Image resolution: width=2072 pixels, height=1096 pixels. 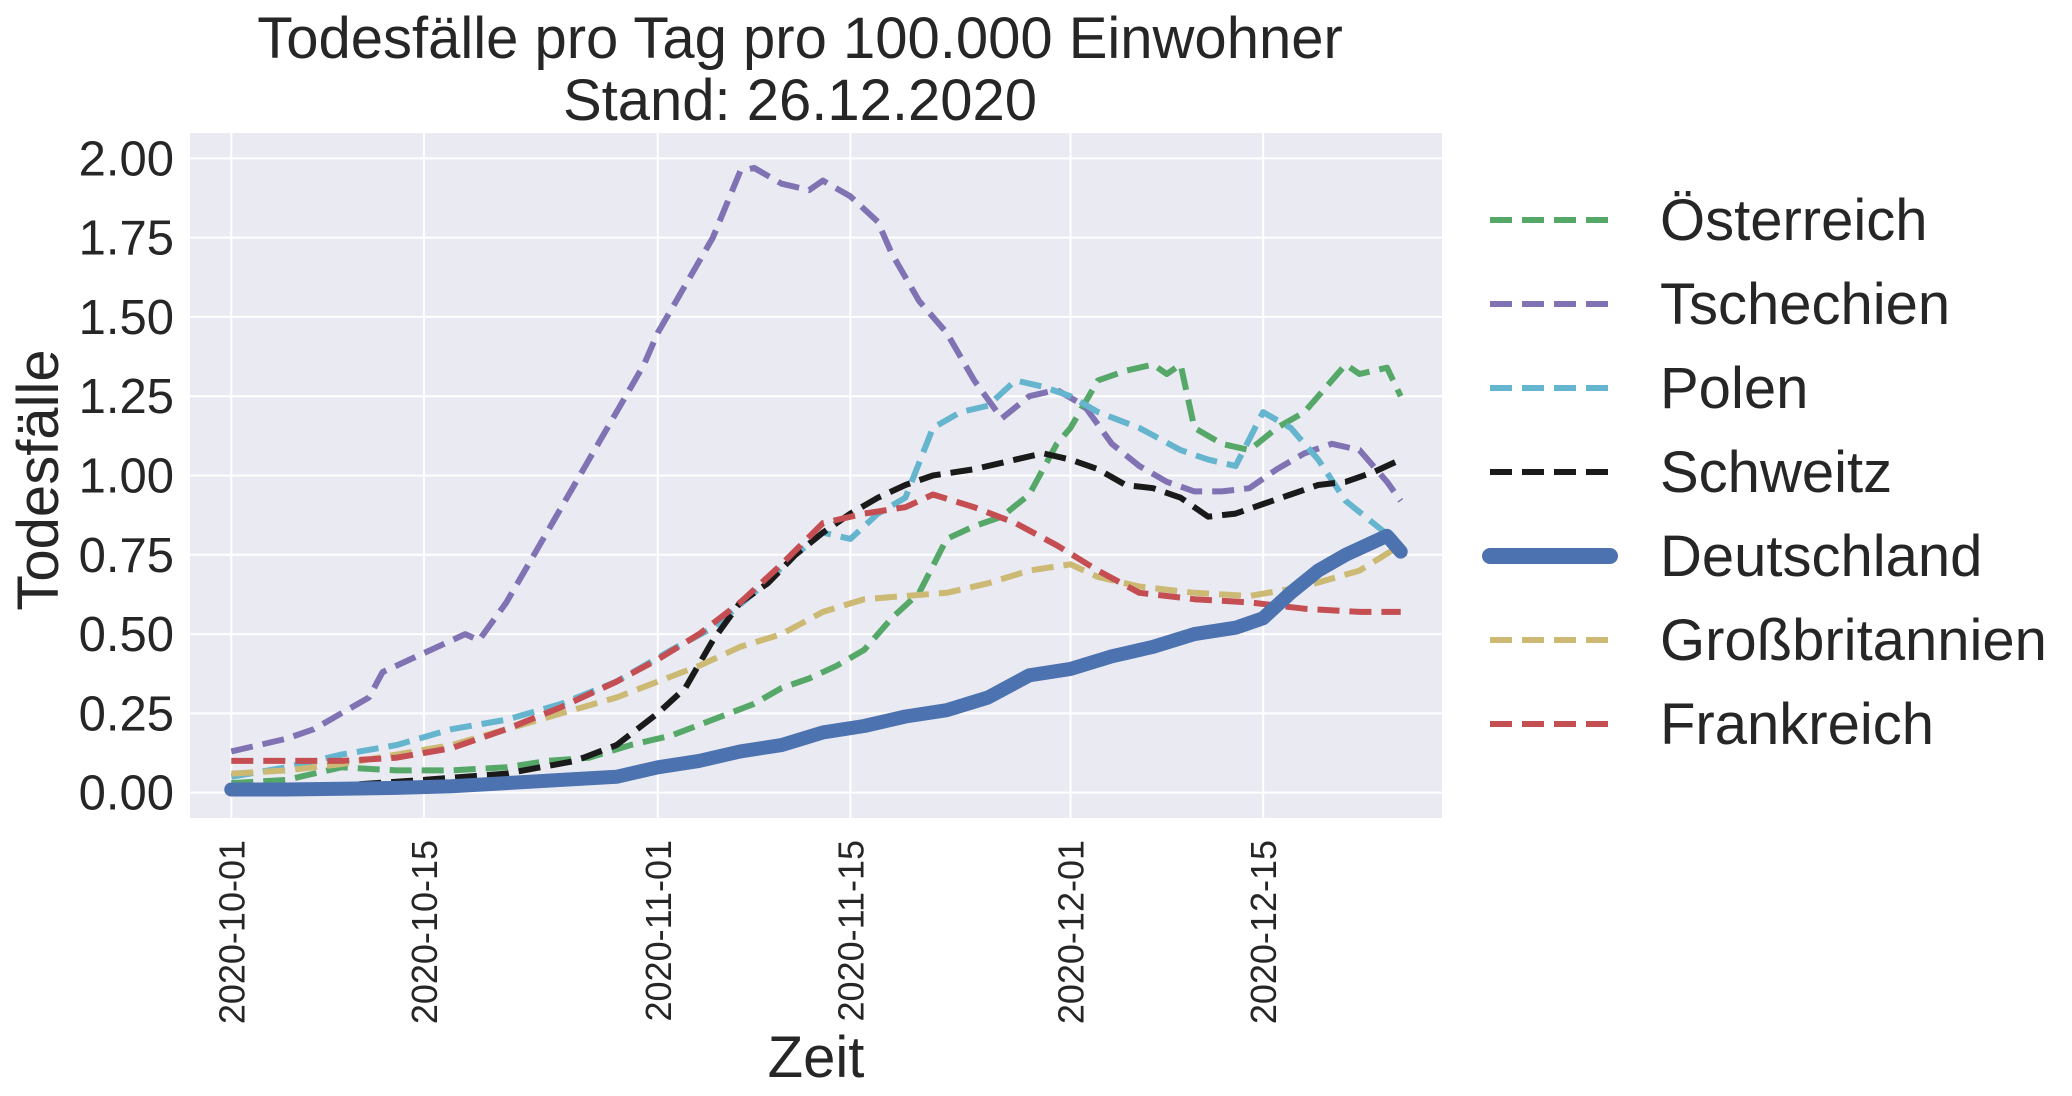 What do you see at coordinates (126, 397) in the screenshot?
I see `y-tick-label: 1.25` at bounding box center [126, 397].